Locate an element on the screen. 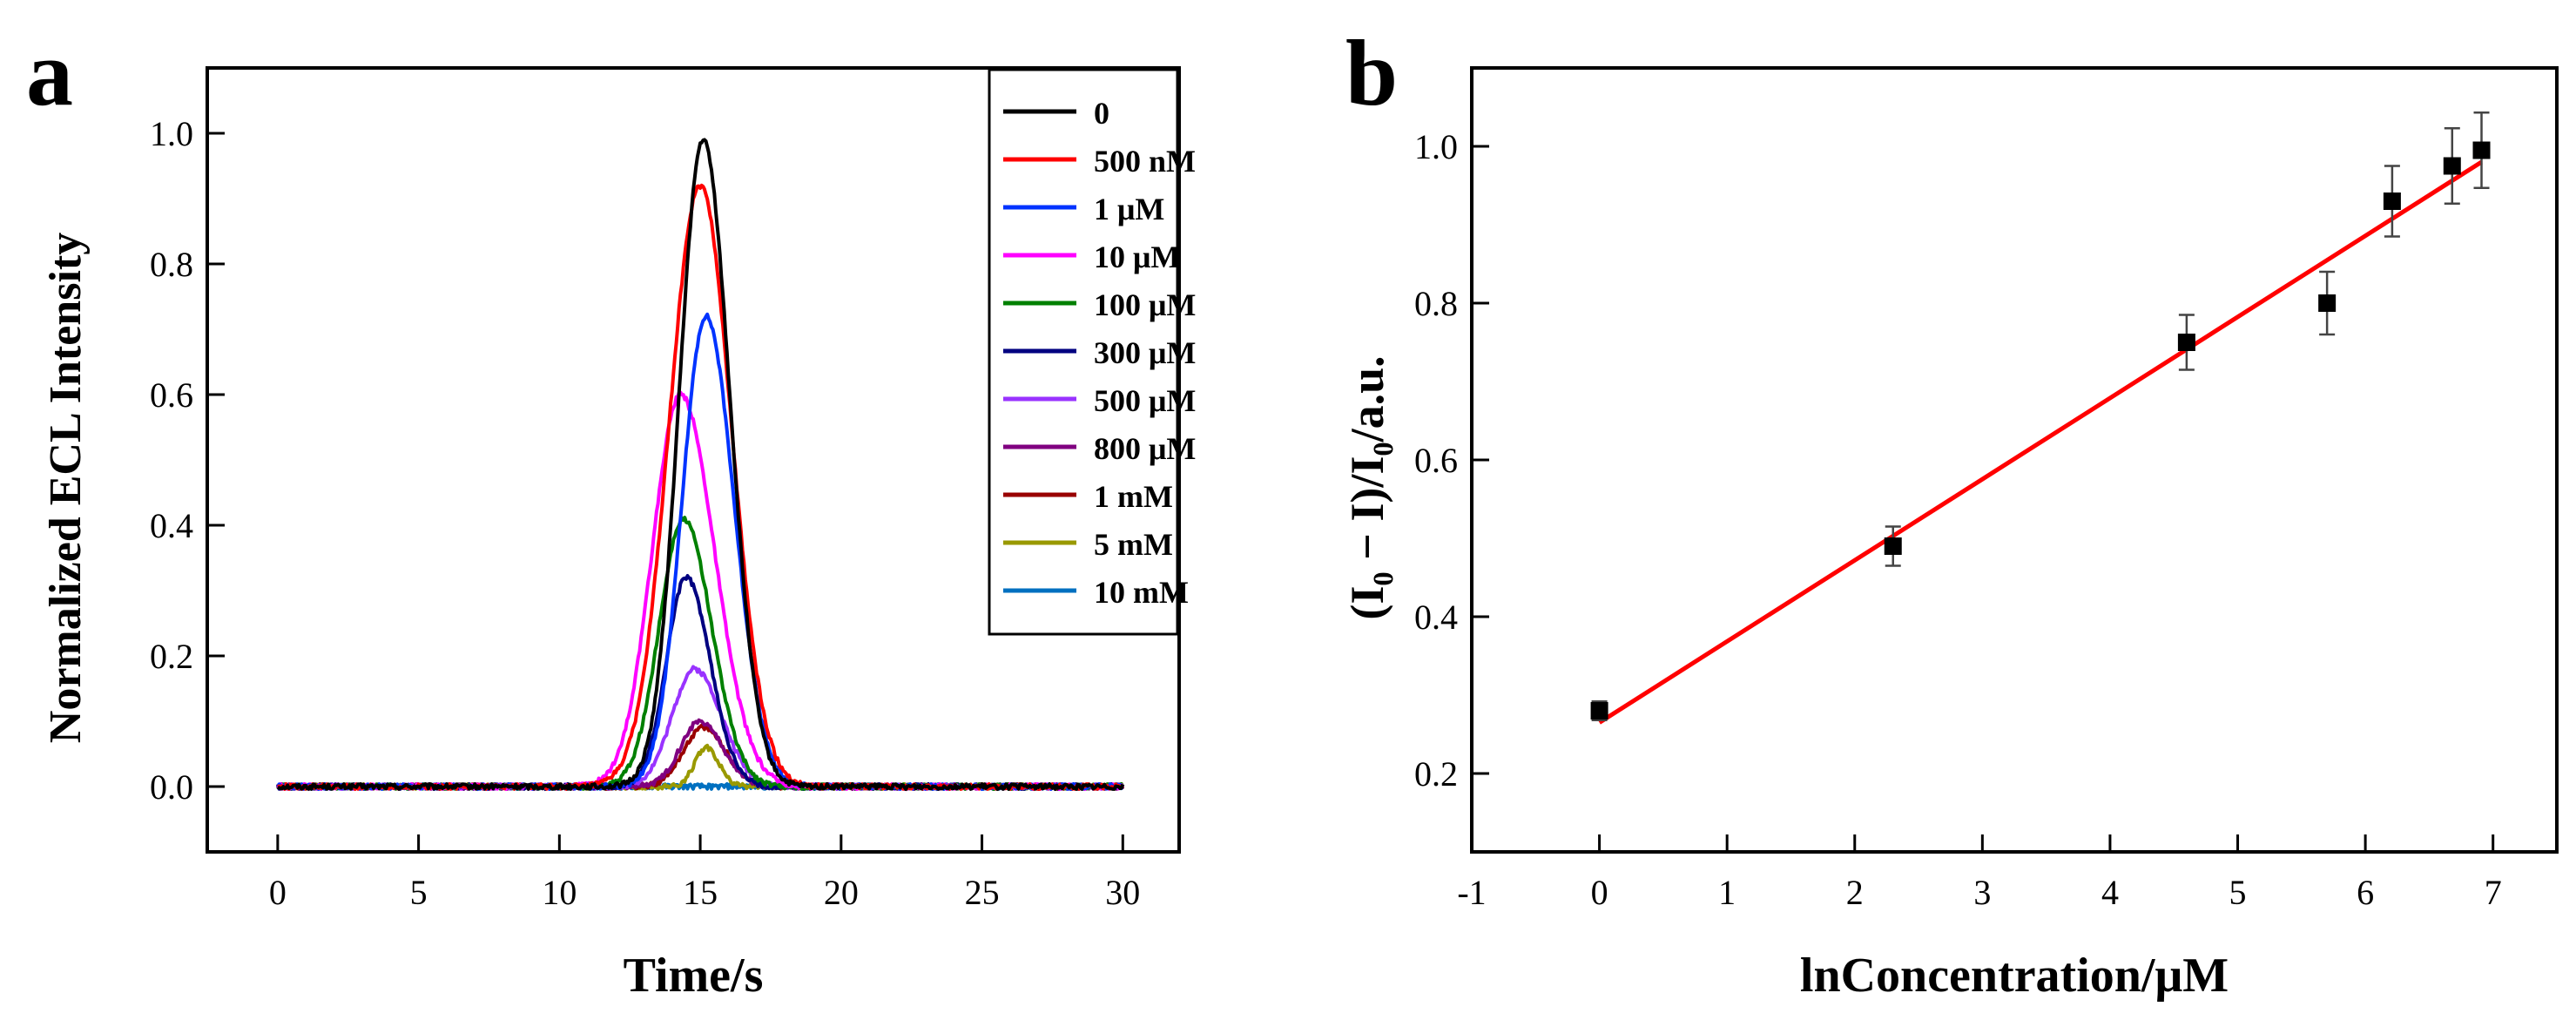  panel-a-y-ticks: 0.0 0.2 0.4 0.6 0.8 1.0 is located at coordinates (188, 460).